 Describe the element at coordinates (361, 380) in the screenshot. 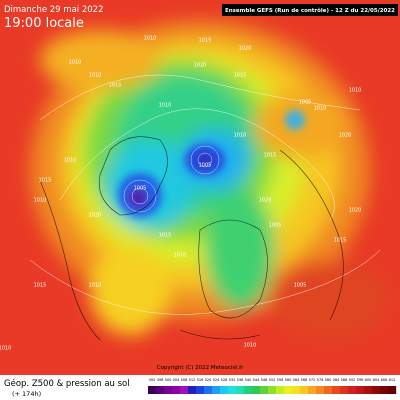

I see `scale-label: 596` at that location.